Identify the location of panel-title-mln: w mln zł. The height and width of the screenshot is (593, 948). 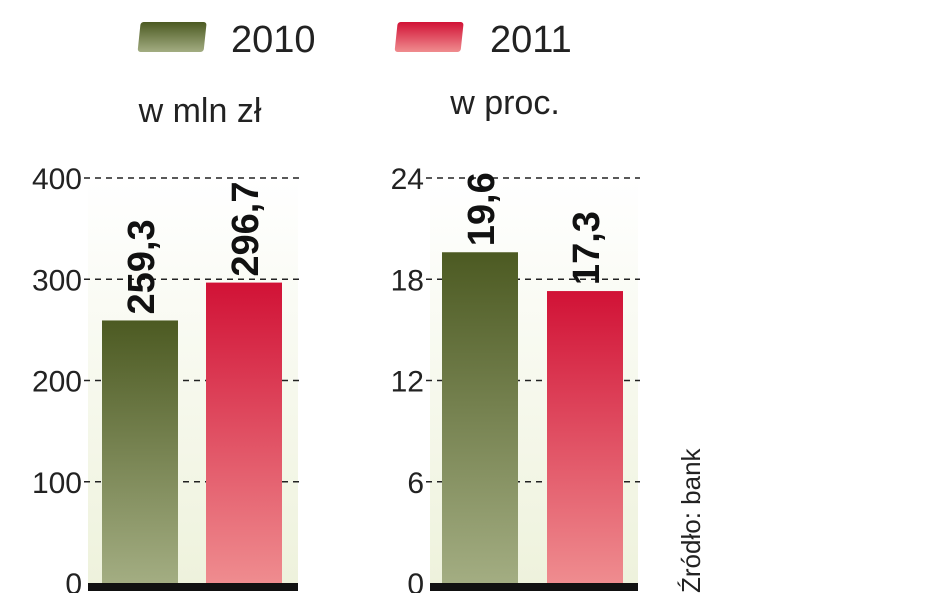
(200, 111).